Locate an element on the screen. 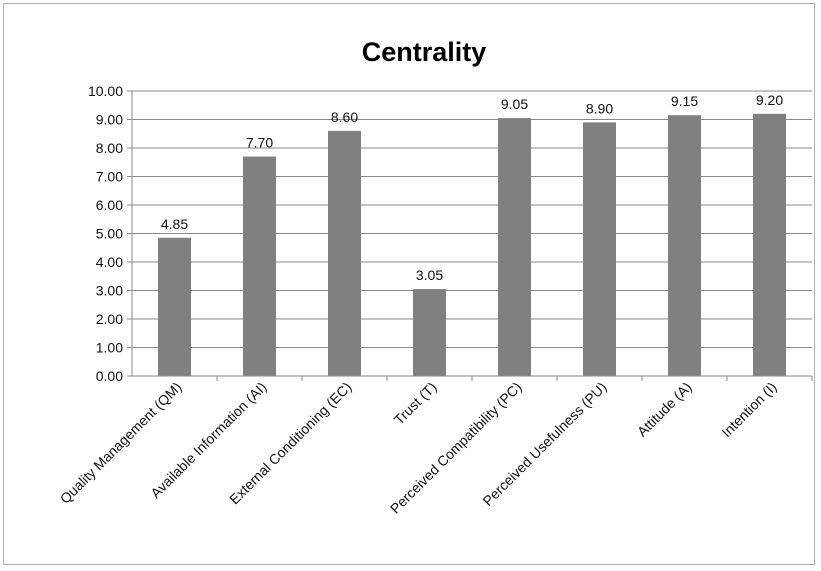 The height and width of the screenshot is (571, 821). data-label: 3.05 is located at coordinates (429, 275).